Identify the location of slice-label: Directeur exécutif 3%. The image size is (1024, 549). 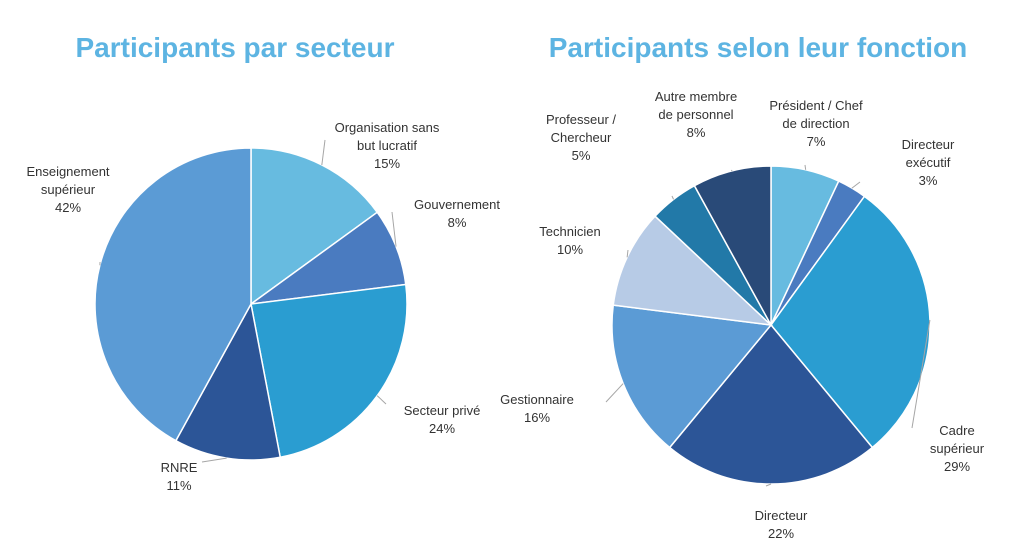
(928, 163).